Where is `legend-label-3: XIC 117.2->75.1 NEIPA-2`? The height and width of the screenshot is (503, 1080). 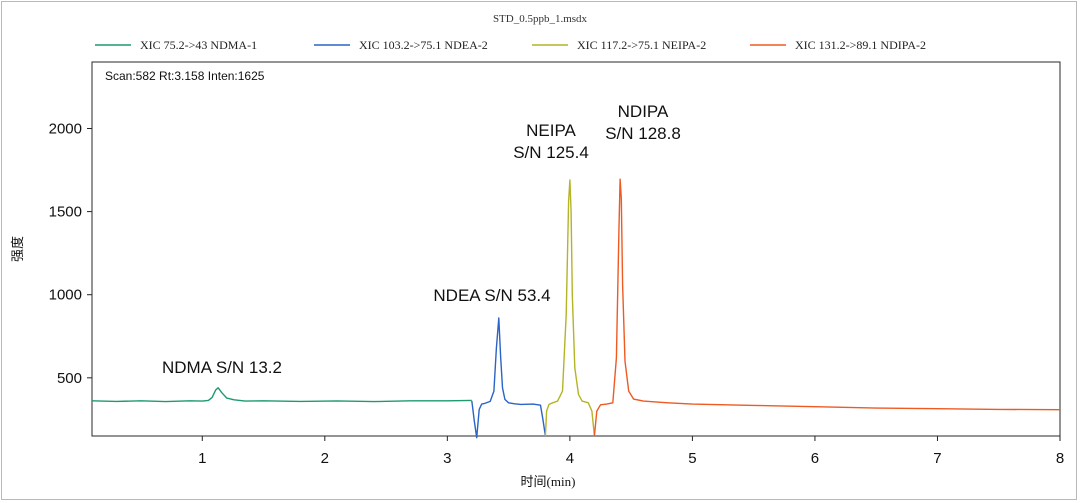
legend-label-3: XIC 117.2->75.1 NEIPA-2 is located at coordinates (641, 45).